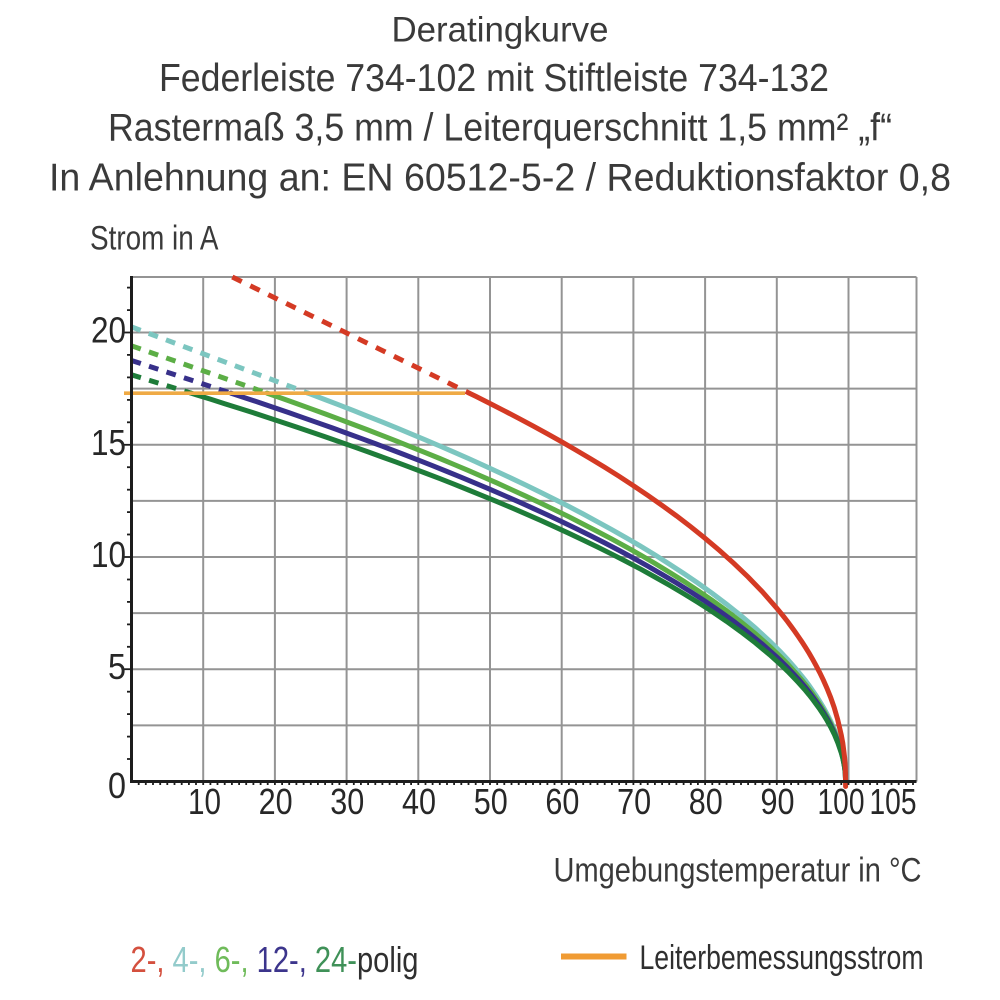  What do you see at coordinates (706, 801) in the screenshot?
I see `svg-text: 80` at bounding box center [706, 801].